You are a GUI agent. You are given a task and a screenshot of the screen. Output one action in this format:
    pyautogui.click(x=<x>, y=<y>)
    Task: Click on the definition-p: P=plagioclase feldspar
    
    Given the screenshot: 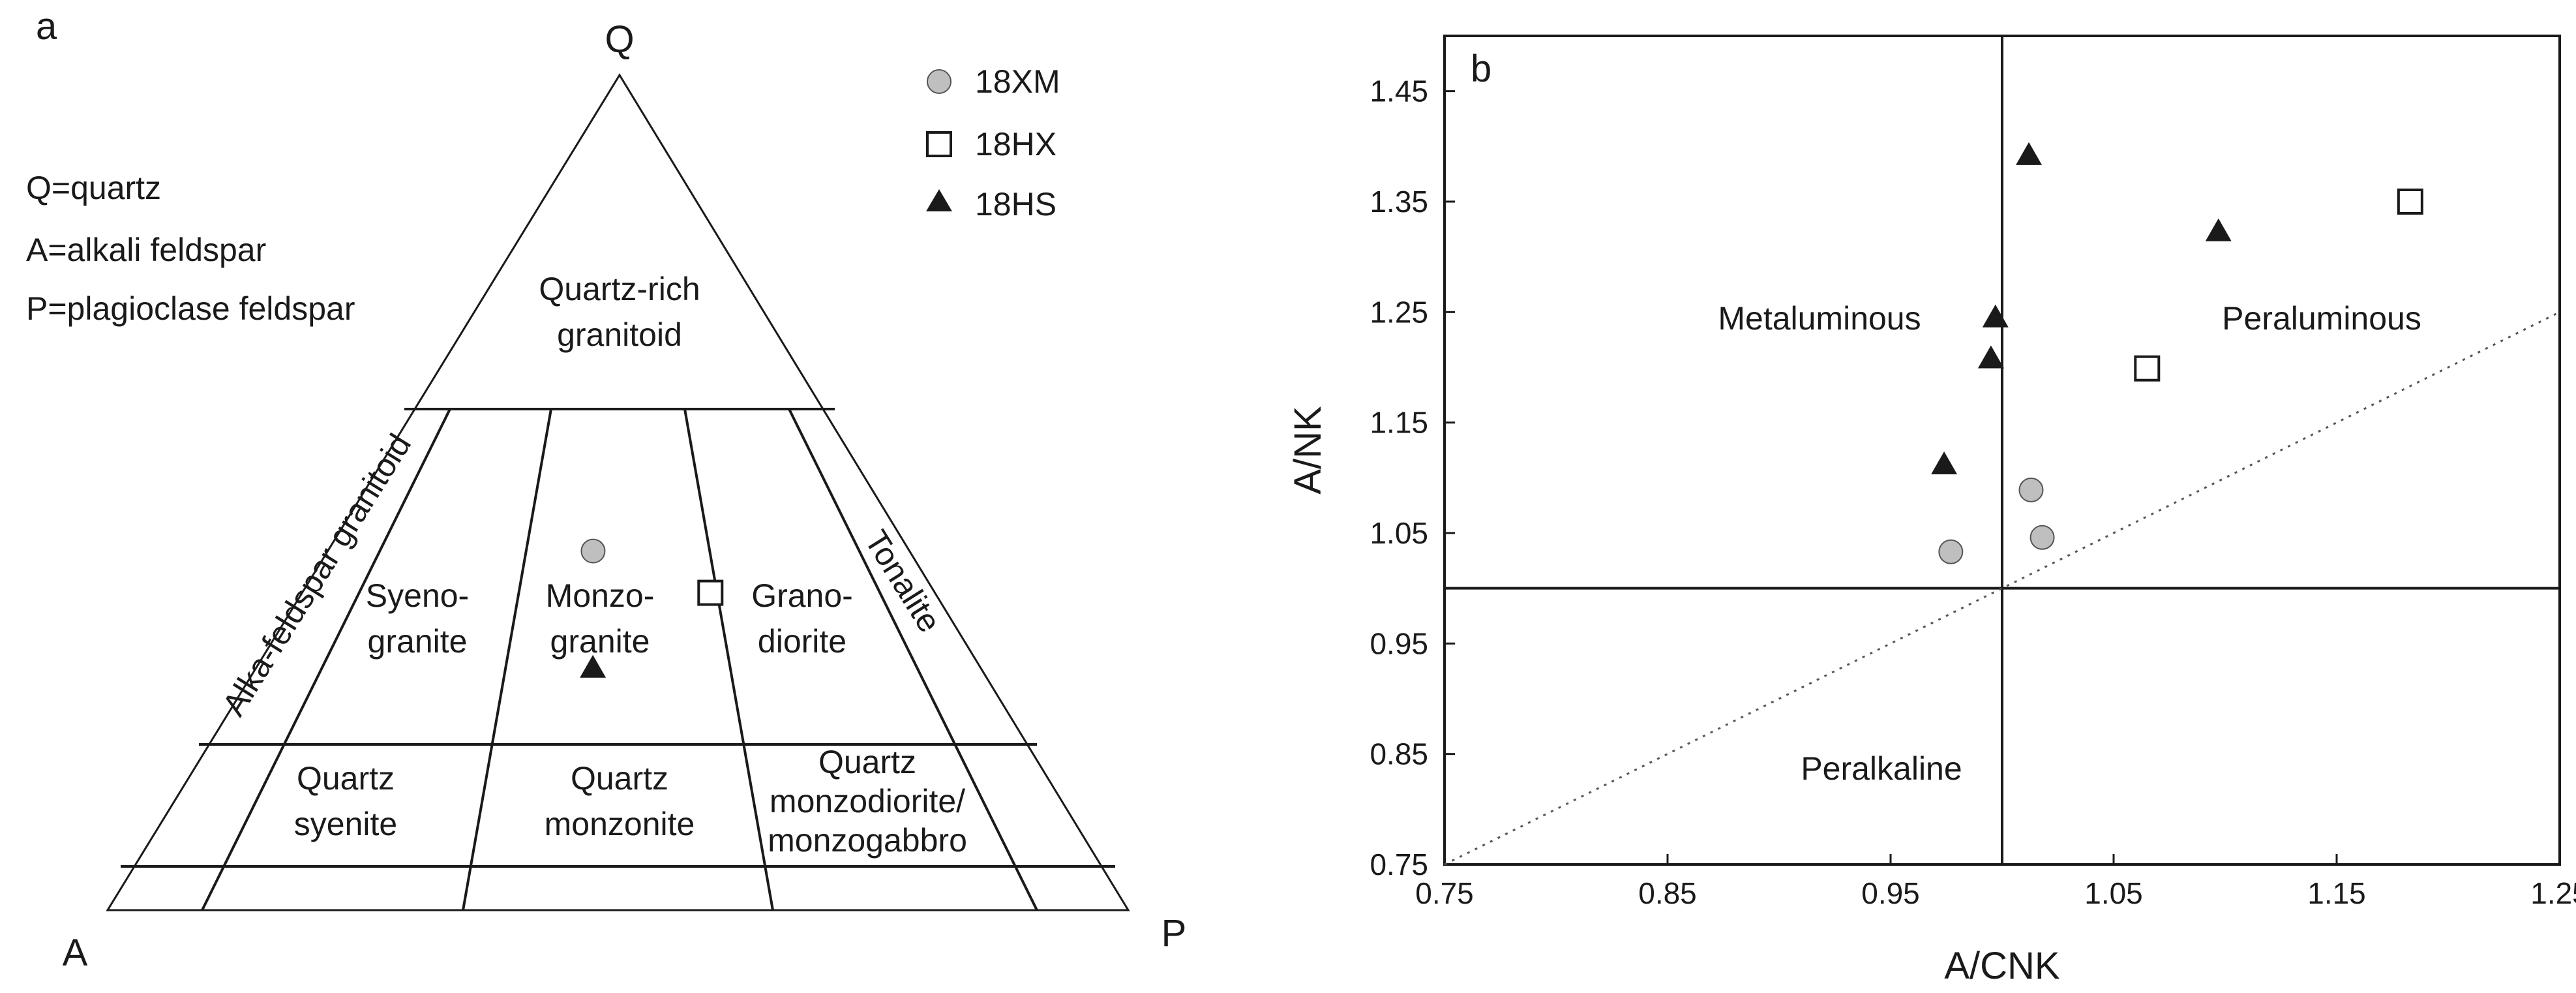 What is the action you would take?
    pyautogui.click(x=190, y=308)
    